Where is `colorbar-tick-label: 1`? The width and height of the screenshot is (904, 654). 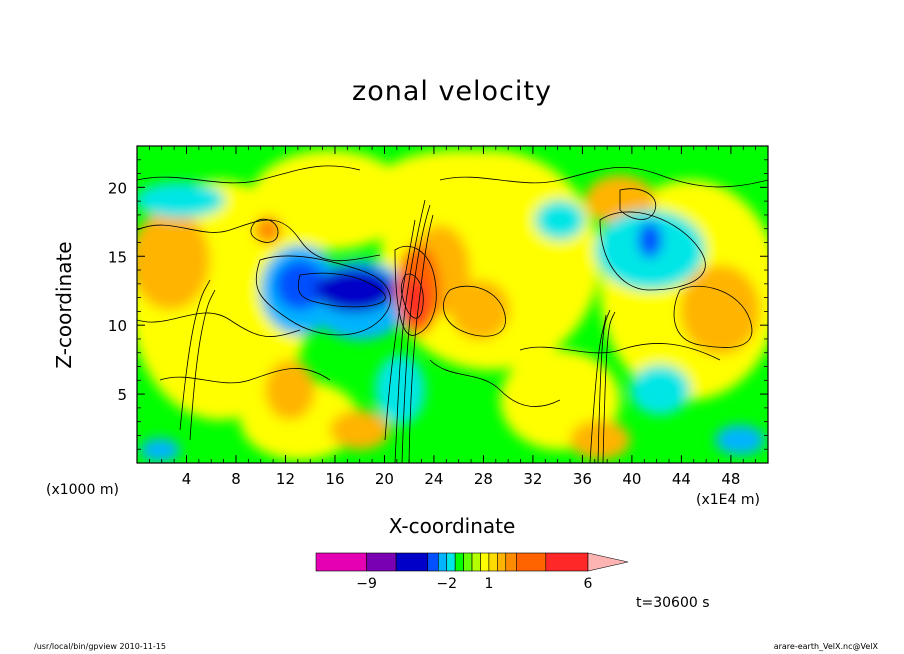 colorbar-tick-label: 1 is located at coordinates (488, 584).